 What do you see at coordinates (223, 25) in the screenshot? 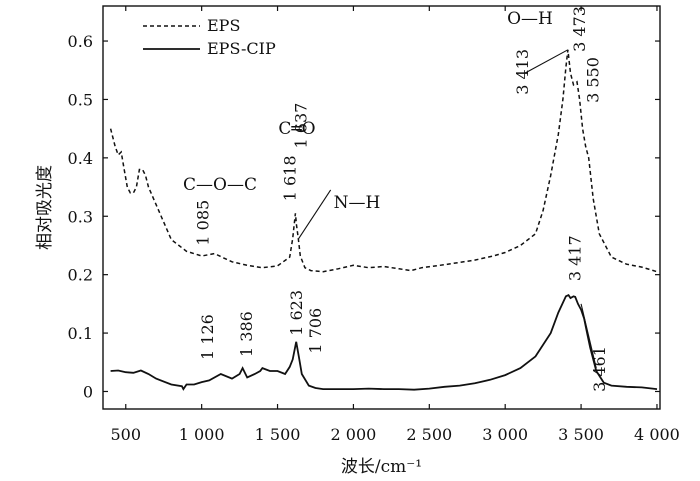
I see `legend-label: EPS` at bounding box center [223, 25].